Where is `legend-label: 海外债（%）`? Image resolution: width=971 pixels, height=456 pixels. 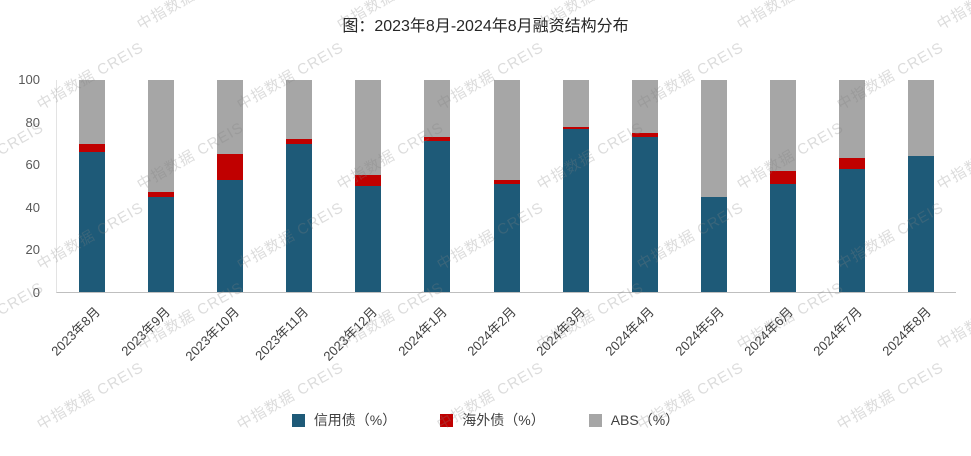
legend-label: 海外债（%） is located at coordinates (503, 420).